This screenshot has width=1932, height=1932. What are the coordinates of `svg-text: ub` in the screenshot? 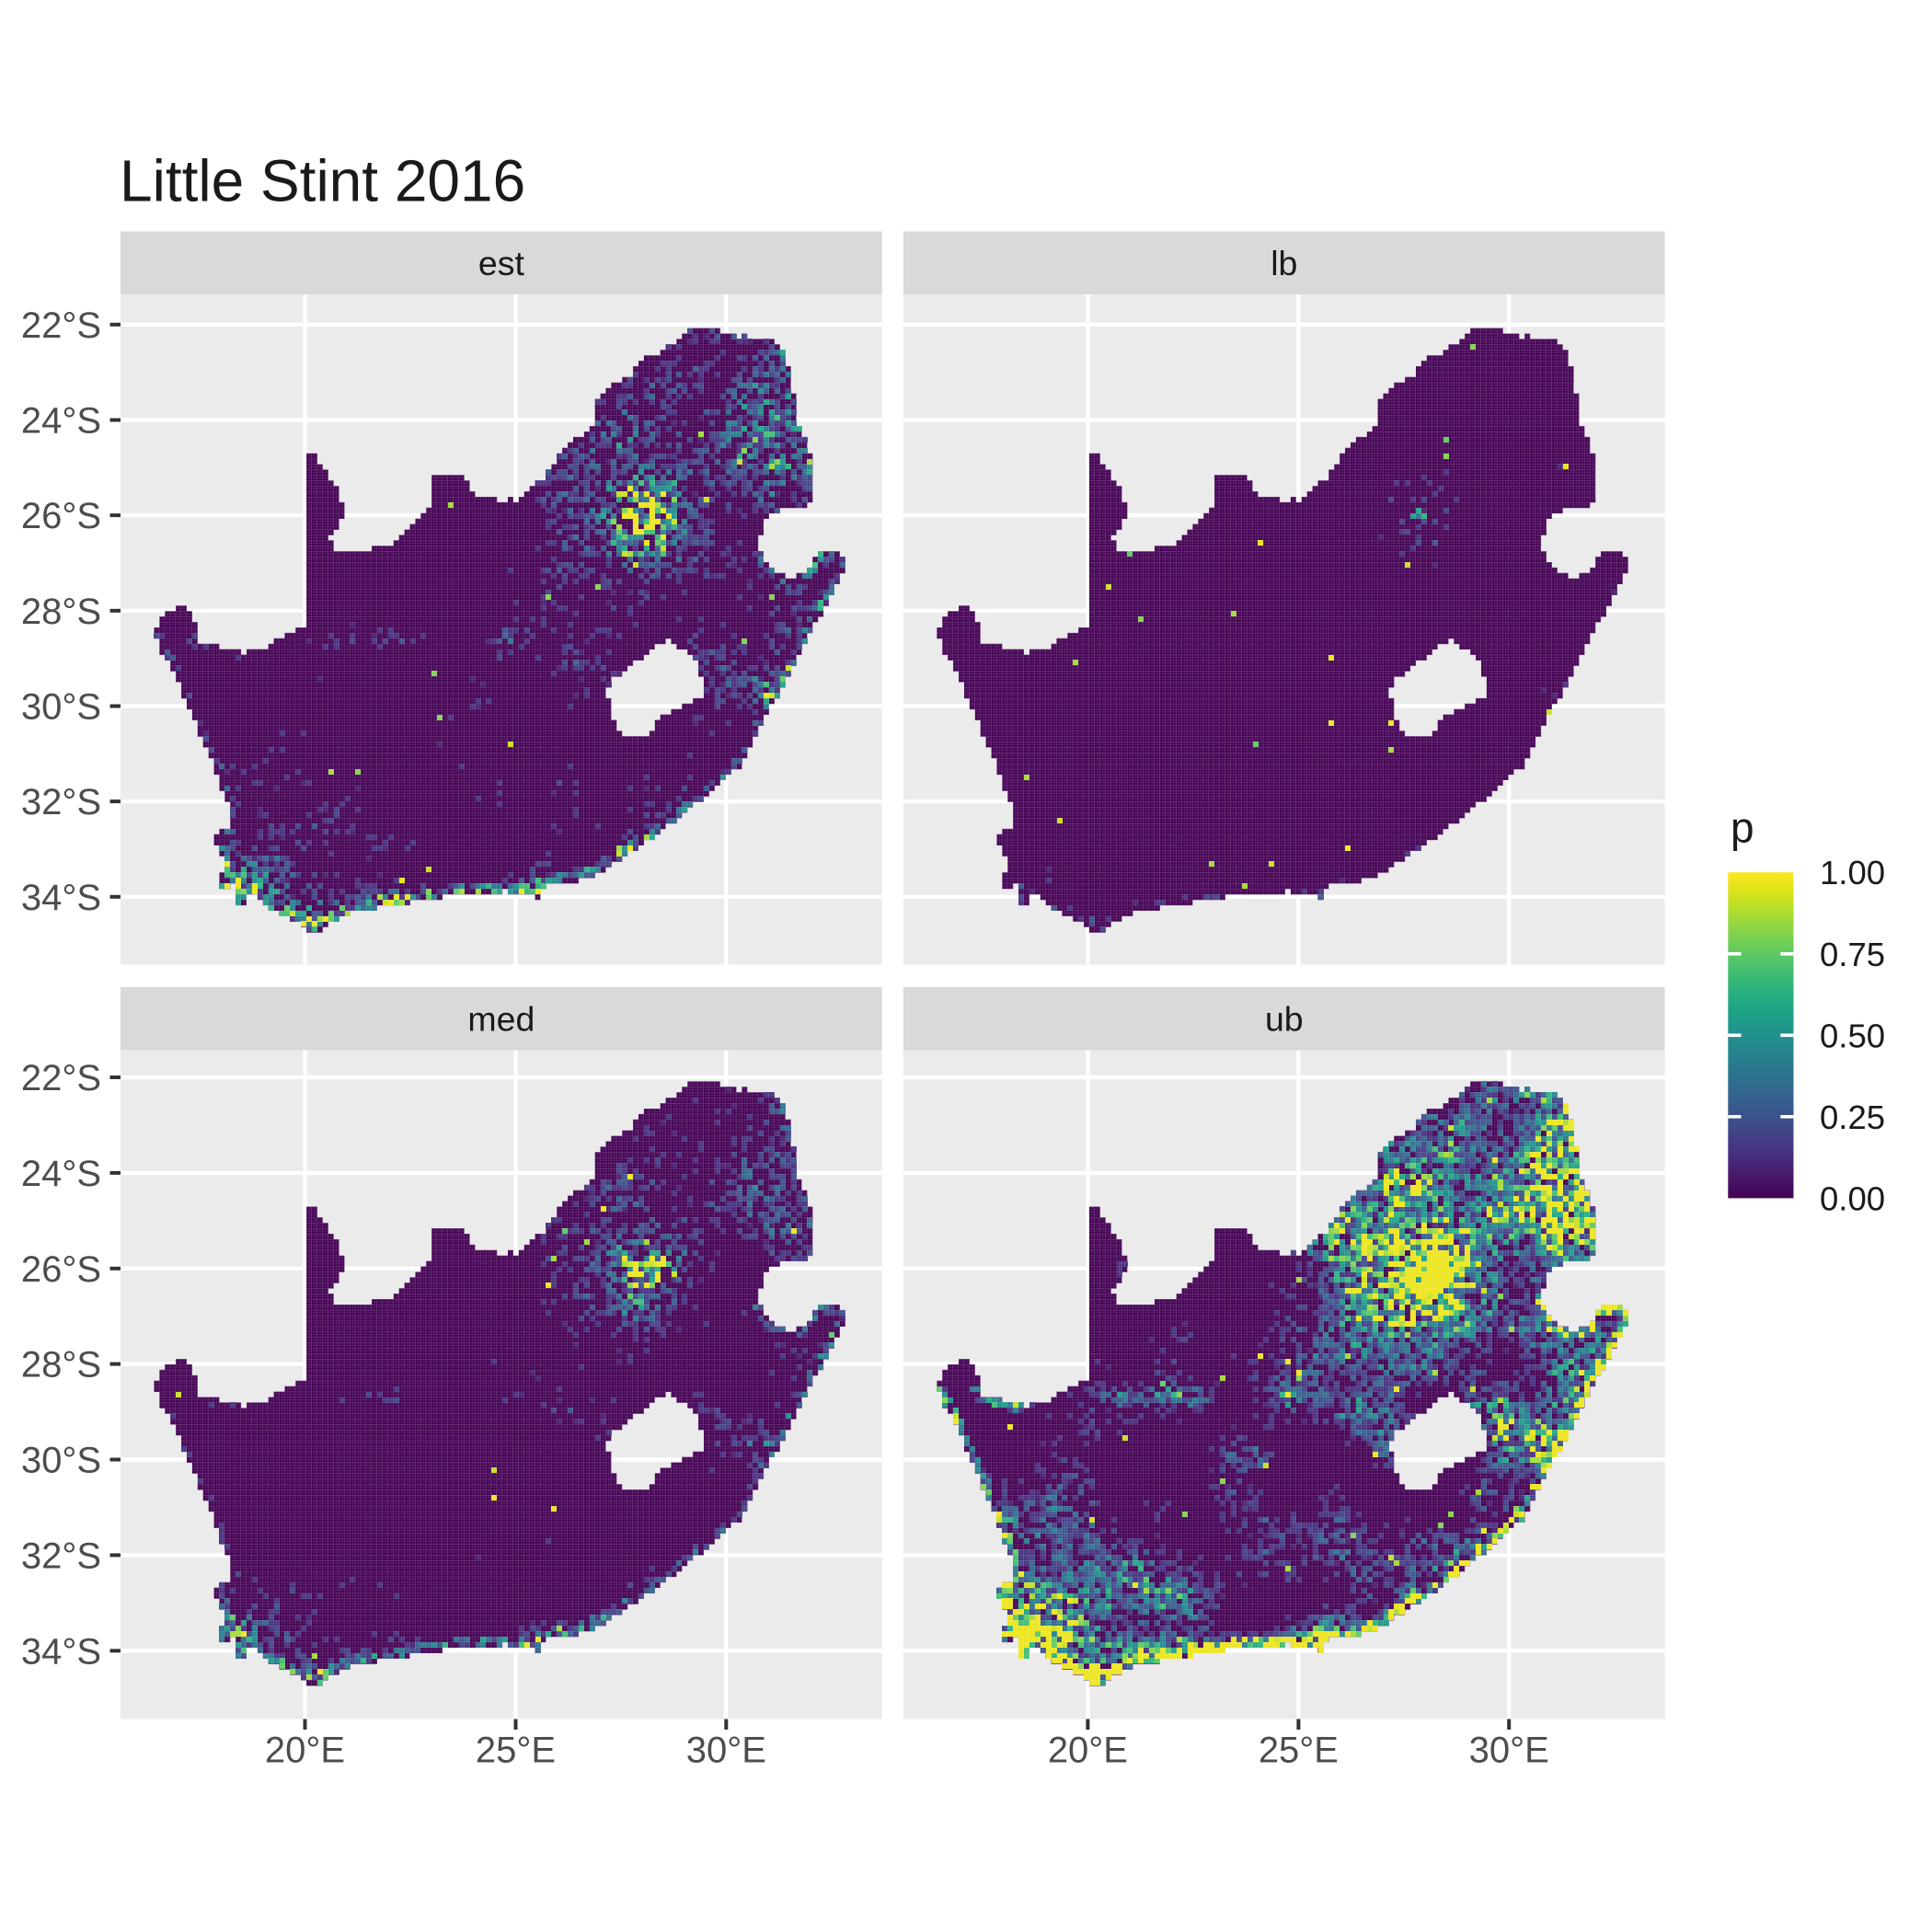 It's located at (1284, 1020).